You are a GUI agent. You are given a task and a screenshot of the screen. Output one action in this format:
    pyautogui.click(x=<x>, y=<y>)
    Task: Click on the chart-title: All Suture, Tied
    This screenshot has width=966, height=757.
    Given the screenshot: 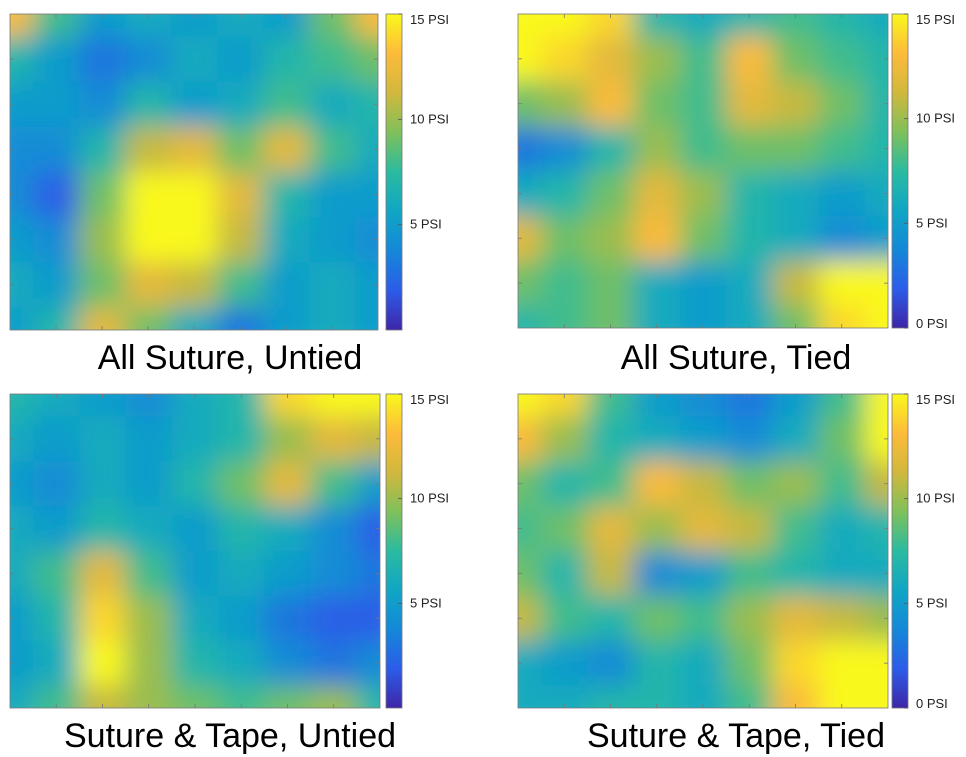 What is the action you would take?
    pyautogui.click(x=736, y=358)
    